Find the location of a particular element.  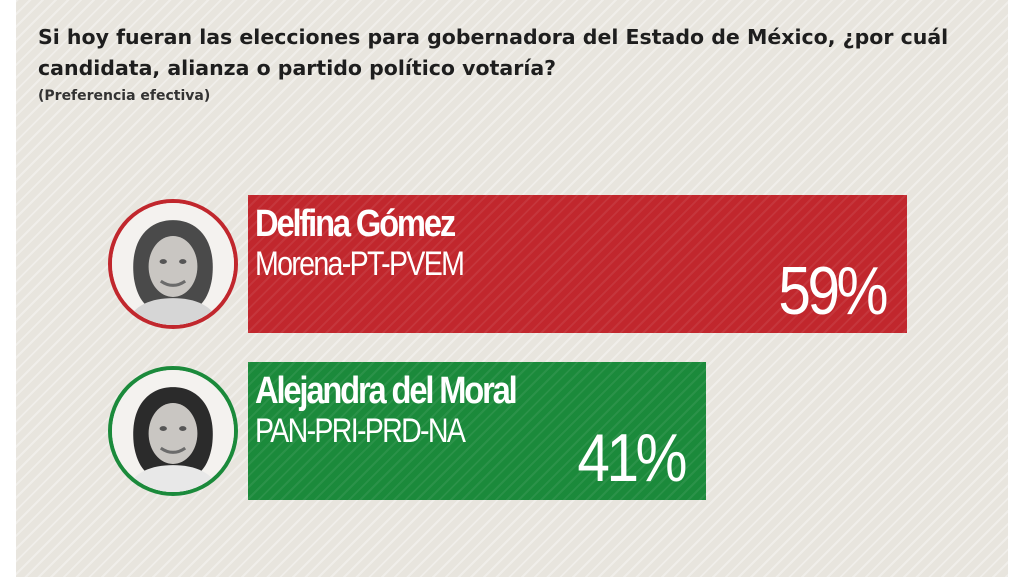

bar-label-party: PAN-PRI-PRD-NA is located at coordinates (360, 431).